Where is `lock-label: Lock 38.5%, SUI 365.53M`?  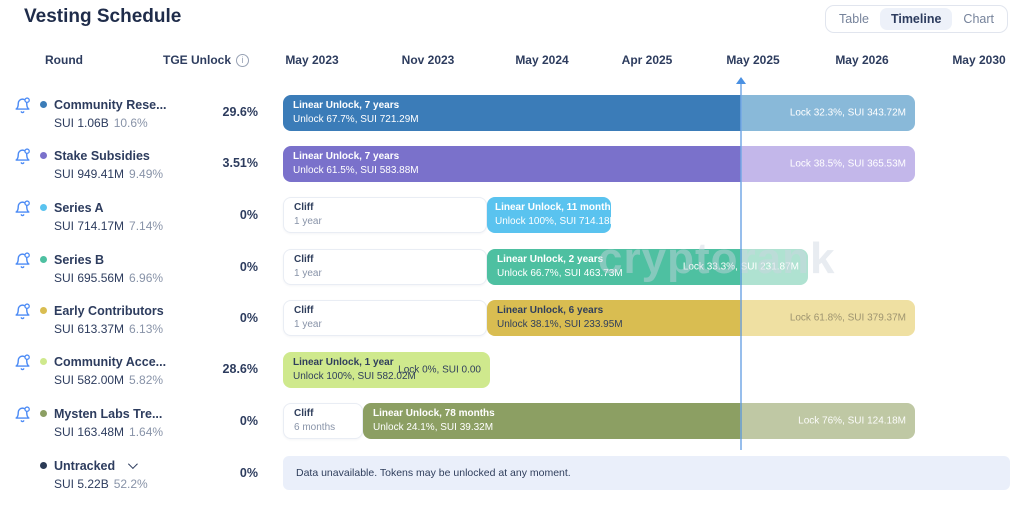
lock-label: Lock 38.5%, SUI 365.53M is located at coordinates (847, 164).